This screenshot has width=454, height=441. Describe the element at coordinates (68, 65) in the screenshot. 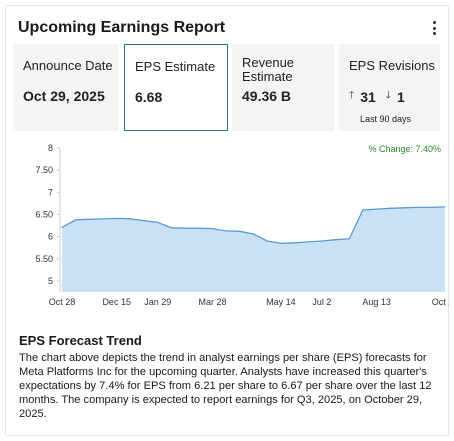

I see `metric-label: Announce Date` at that location.